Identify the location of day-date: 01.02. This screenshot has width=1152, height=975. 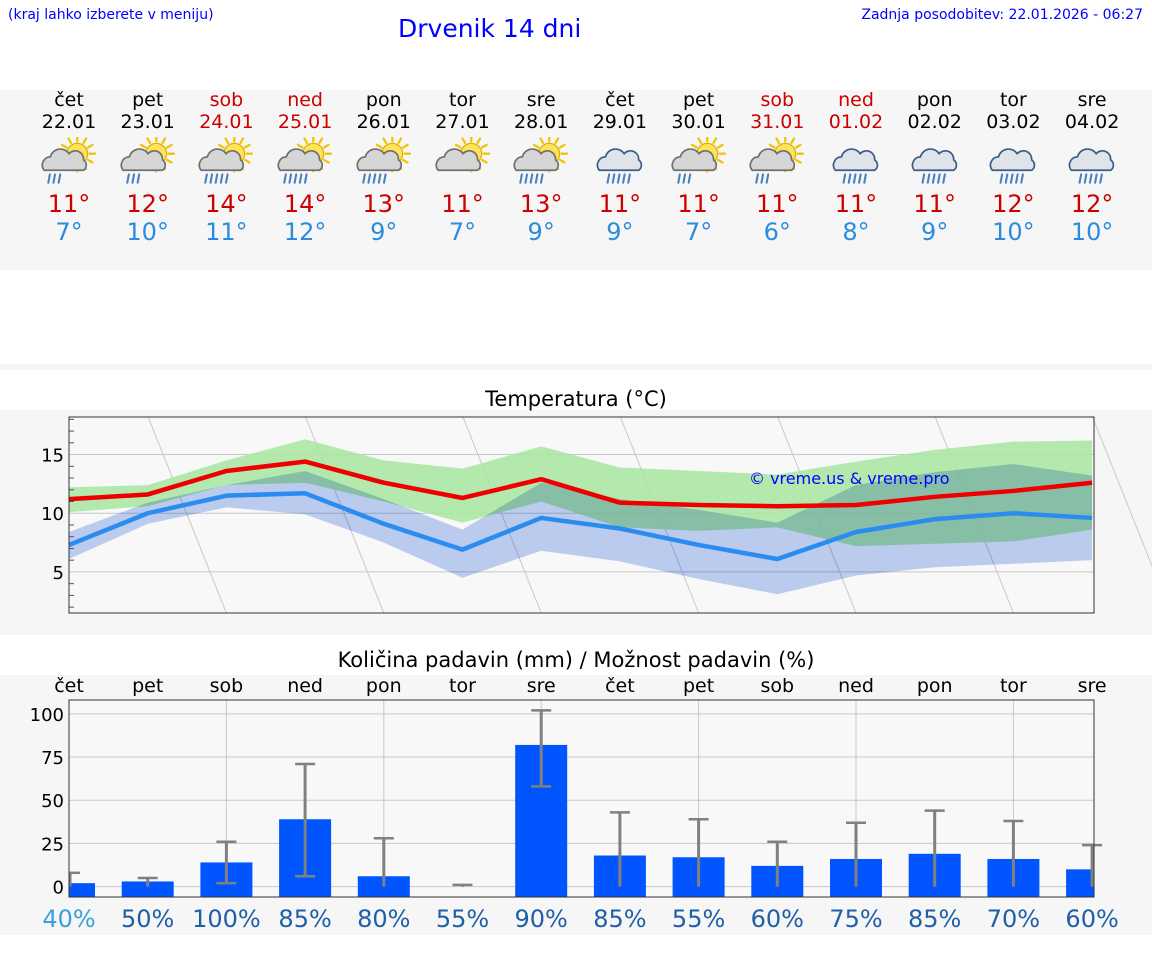
(856, 122).